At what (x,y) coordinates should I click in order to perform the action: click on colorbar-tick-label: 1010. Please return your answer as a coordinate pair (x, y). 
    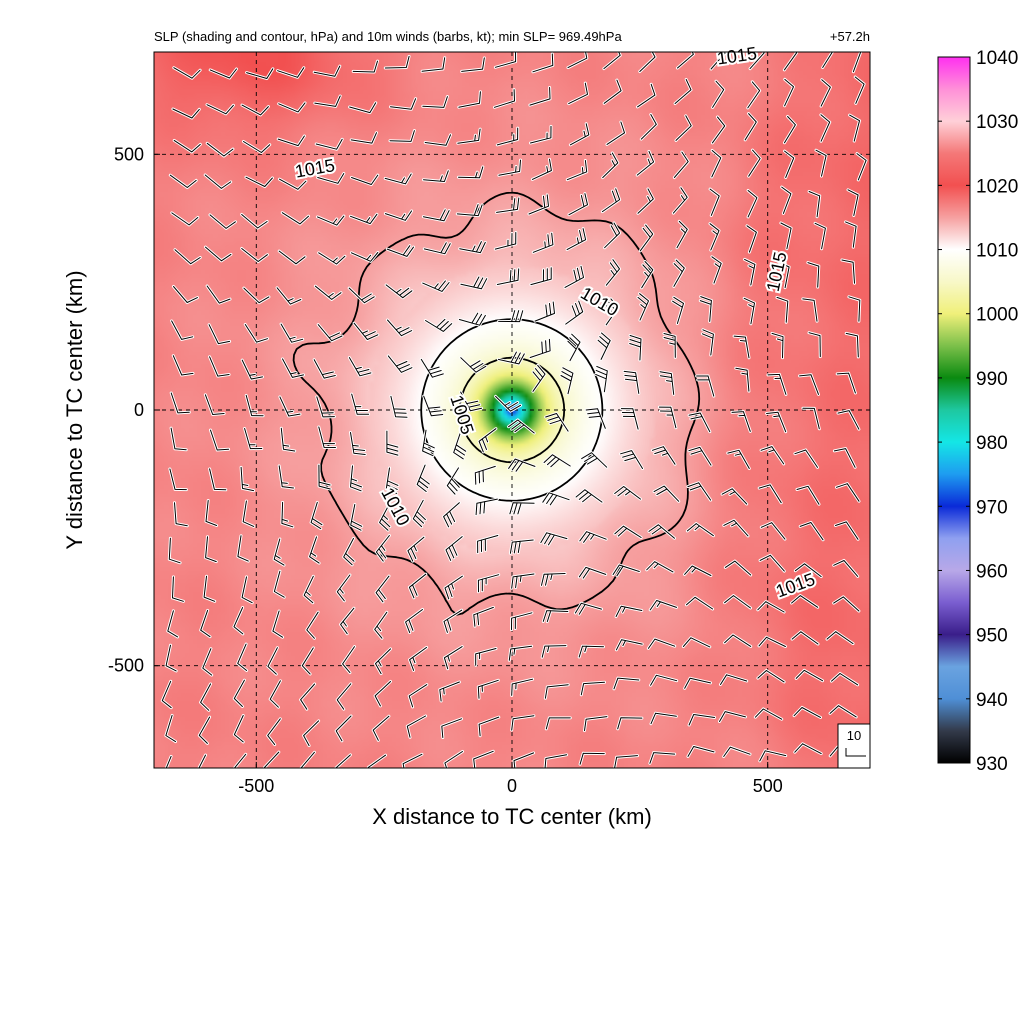
    Looking at the image, I should click on (997, 251).